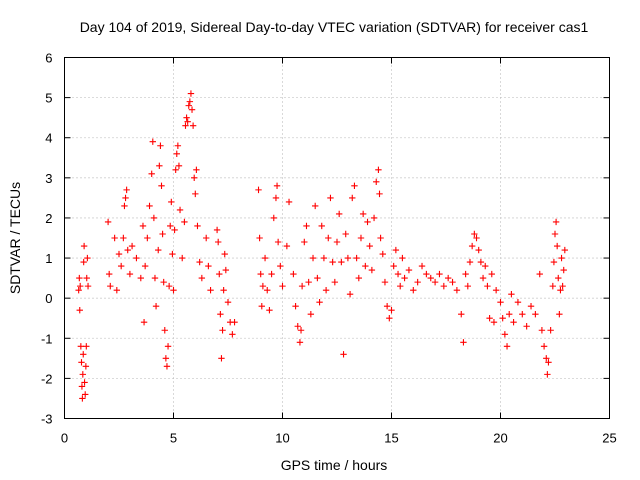  Describe the element at coordinates (609, 438) in the screenshot. I see `x-tick-label: 25` at that location.